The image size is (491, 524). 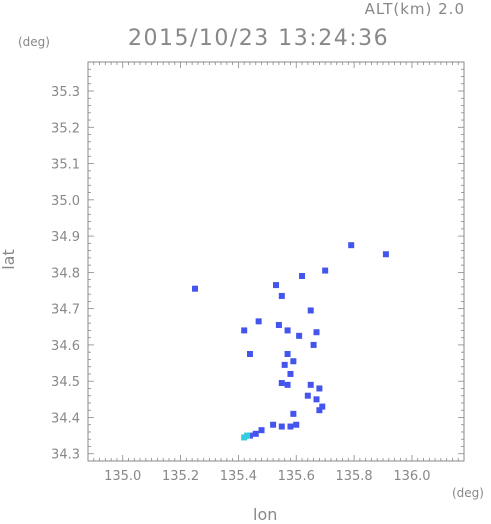 I want to click on y-tick-label: 35.2, so click(x=65, y=128).